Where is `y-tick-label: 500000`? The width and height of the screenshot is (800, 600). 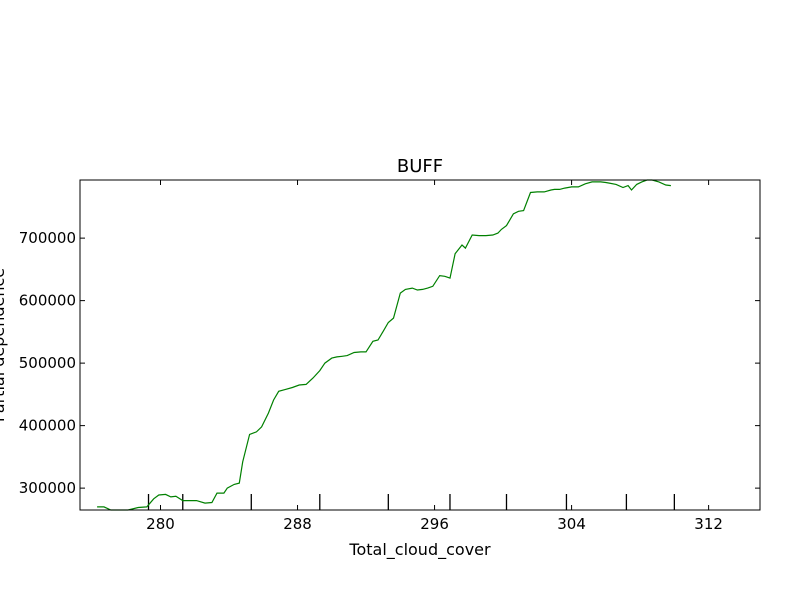
y-tick-label: 500000 is located at coordinates (47, 363).